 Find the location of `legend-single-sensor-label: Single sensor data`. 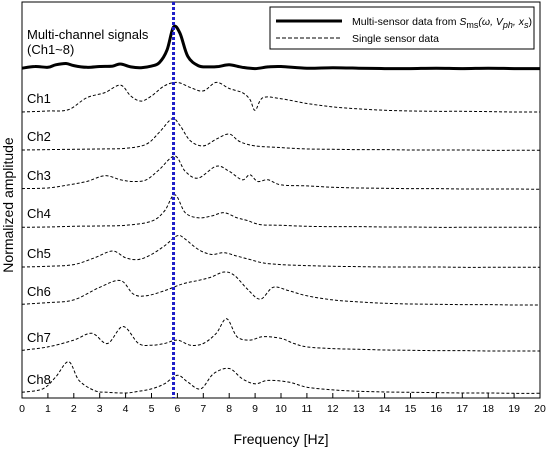

legend-single-sensor-label: Single sensor data is located at coordinates (395, 39).